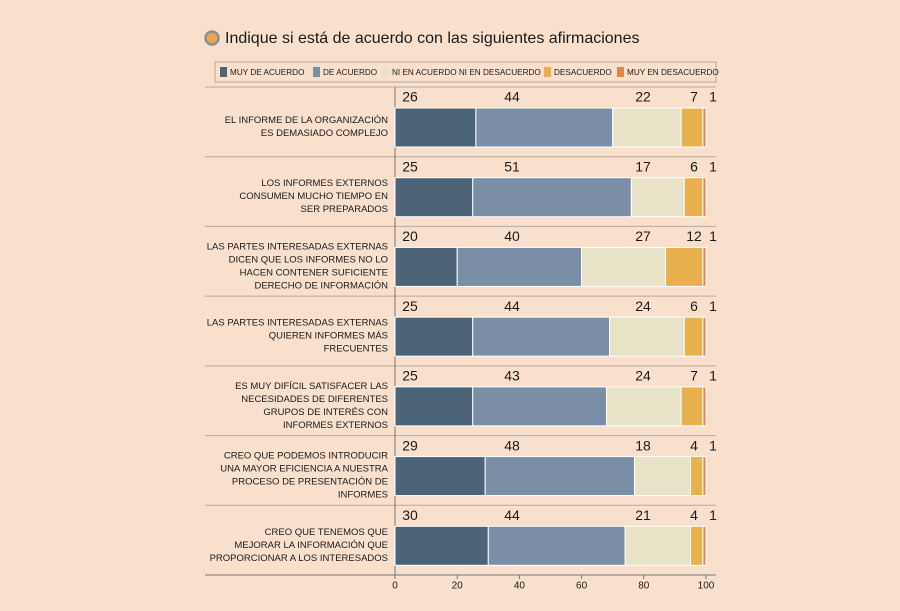 Image resolution: width=900 pixels, height=611 pixels. I want to click on category-label: SER PREPARADOS, so click(344, 209).